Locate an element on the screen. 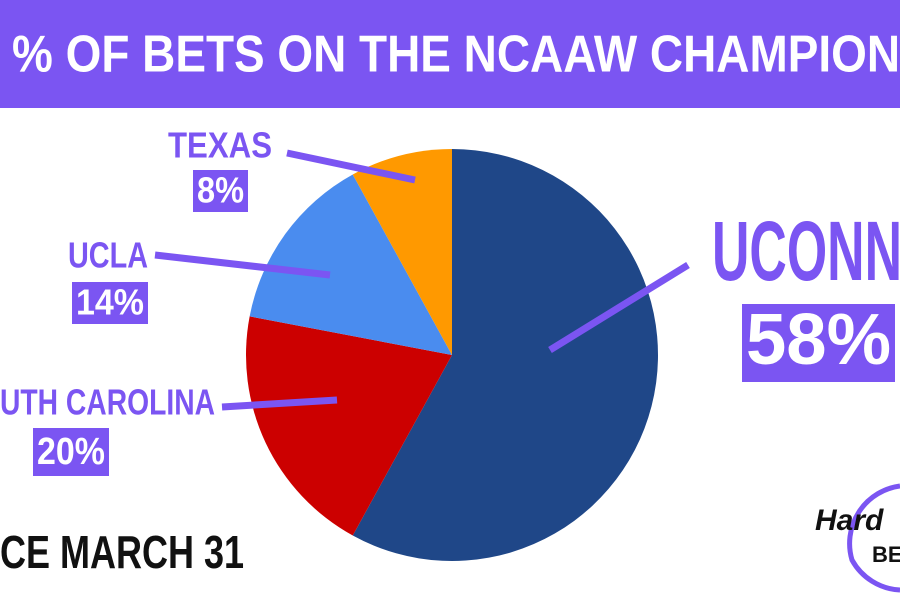 Image resolution: width=900 pixels, height=600 pixels. subtitle: CE MARCH 31 is located at coordinates (122, 552).